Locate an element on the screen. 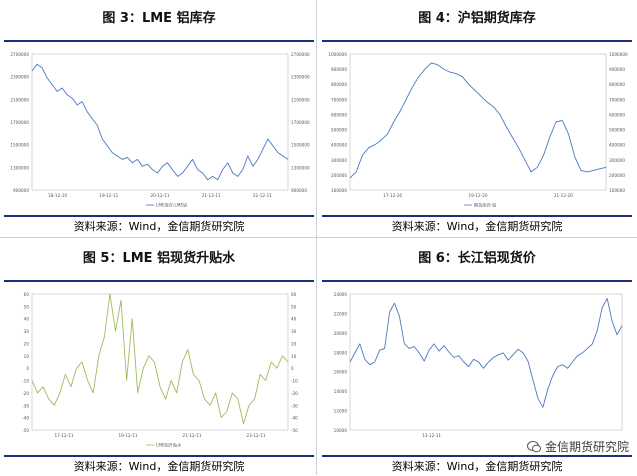  y-tick-label-left: -40 is located at coordinates (25, 418).